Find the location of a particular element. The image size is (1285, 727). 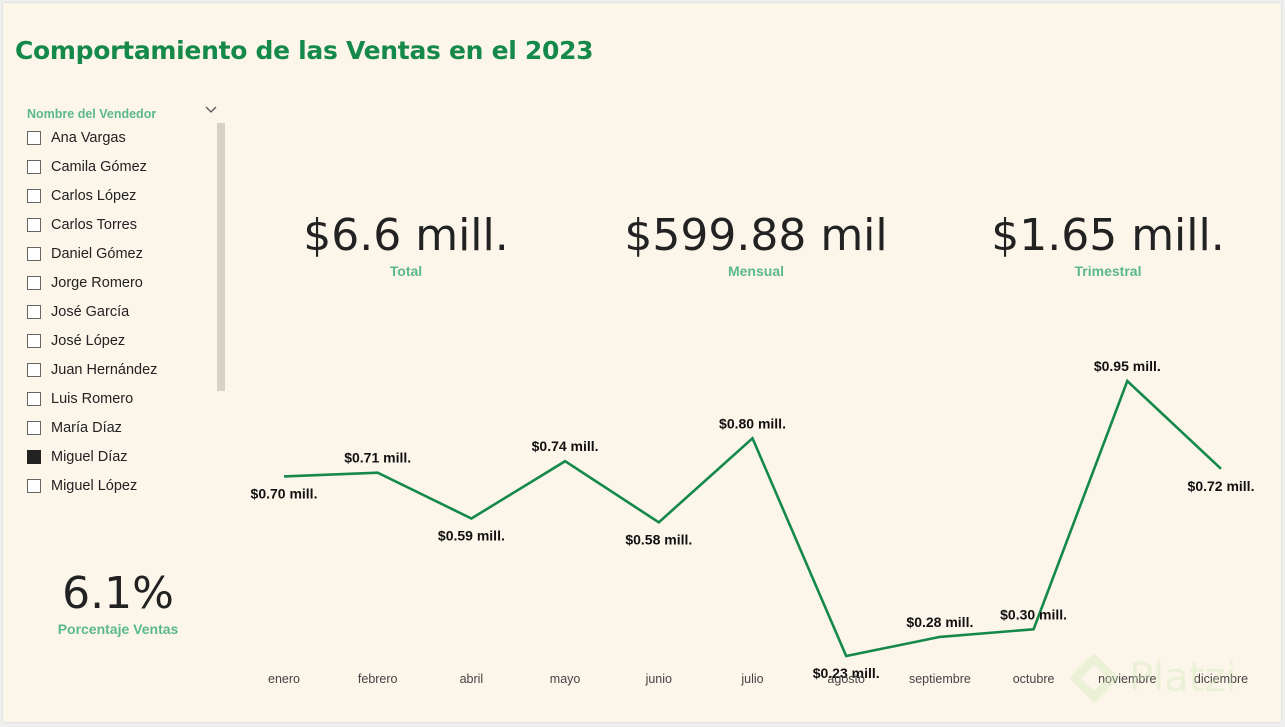

slicer-item: José García is located at coordinates (117, 311).